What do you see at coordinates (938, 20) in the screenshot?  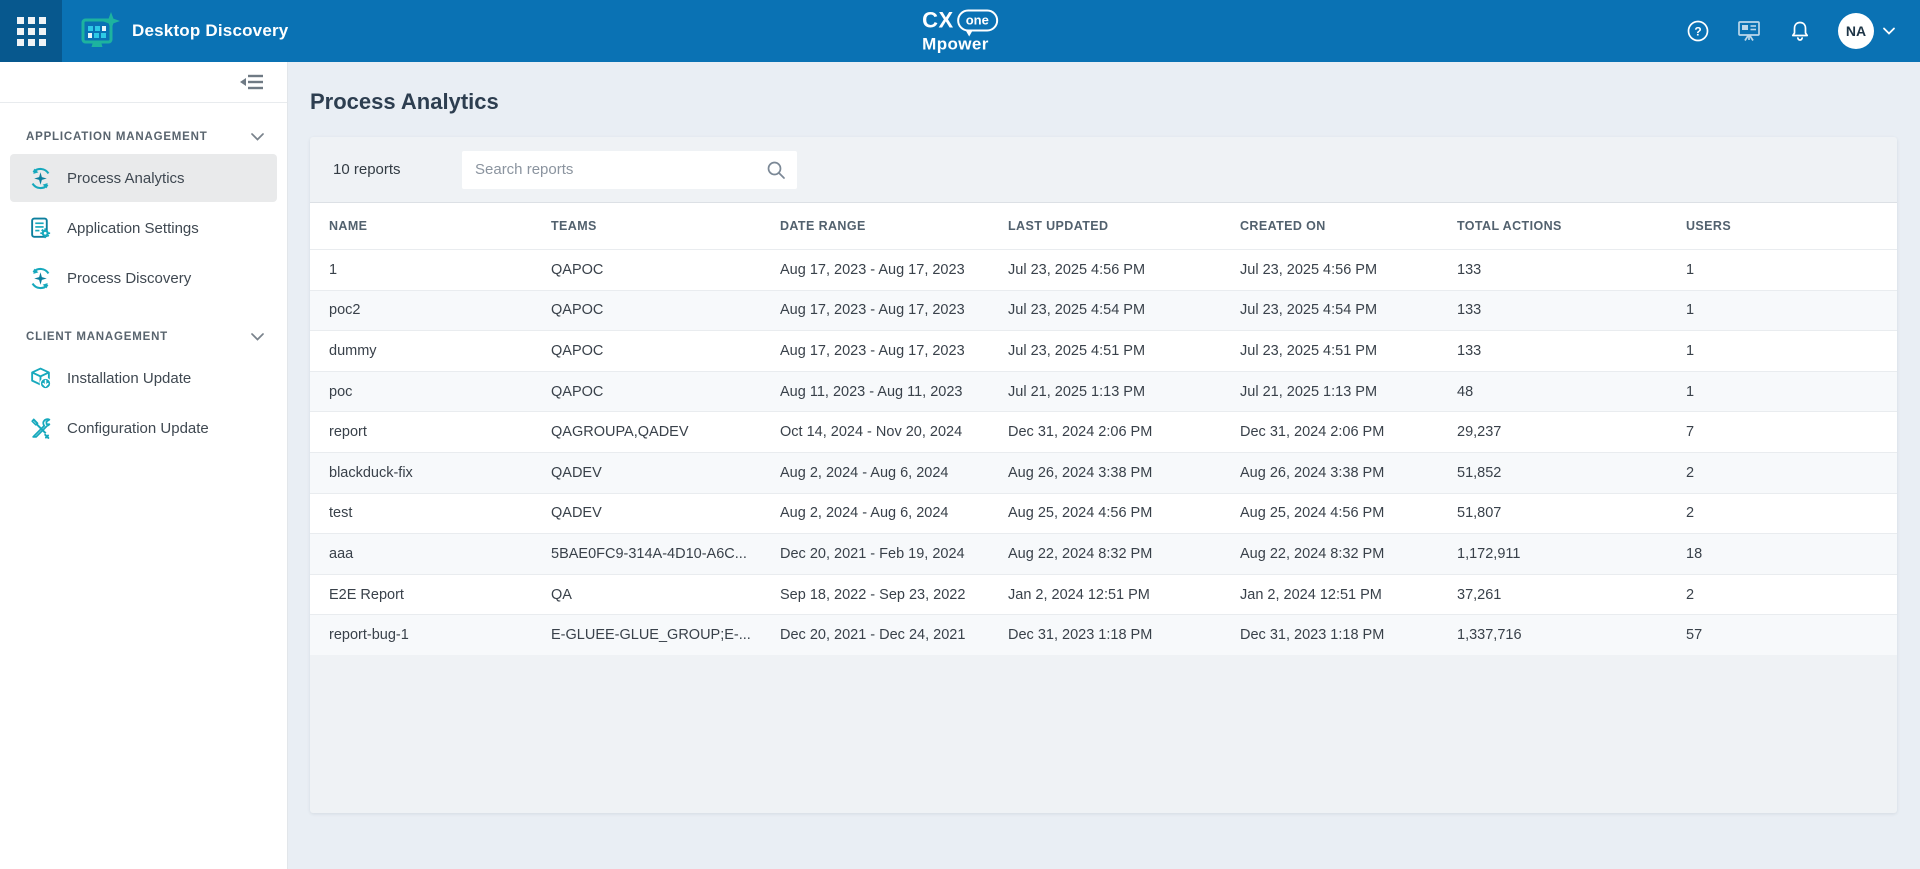 I see `logo-cx-text: CX` at bounding box center [938, 20].